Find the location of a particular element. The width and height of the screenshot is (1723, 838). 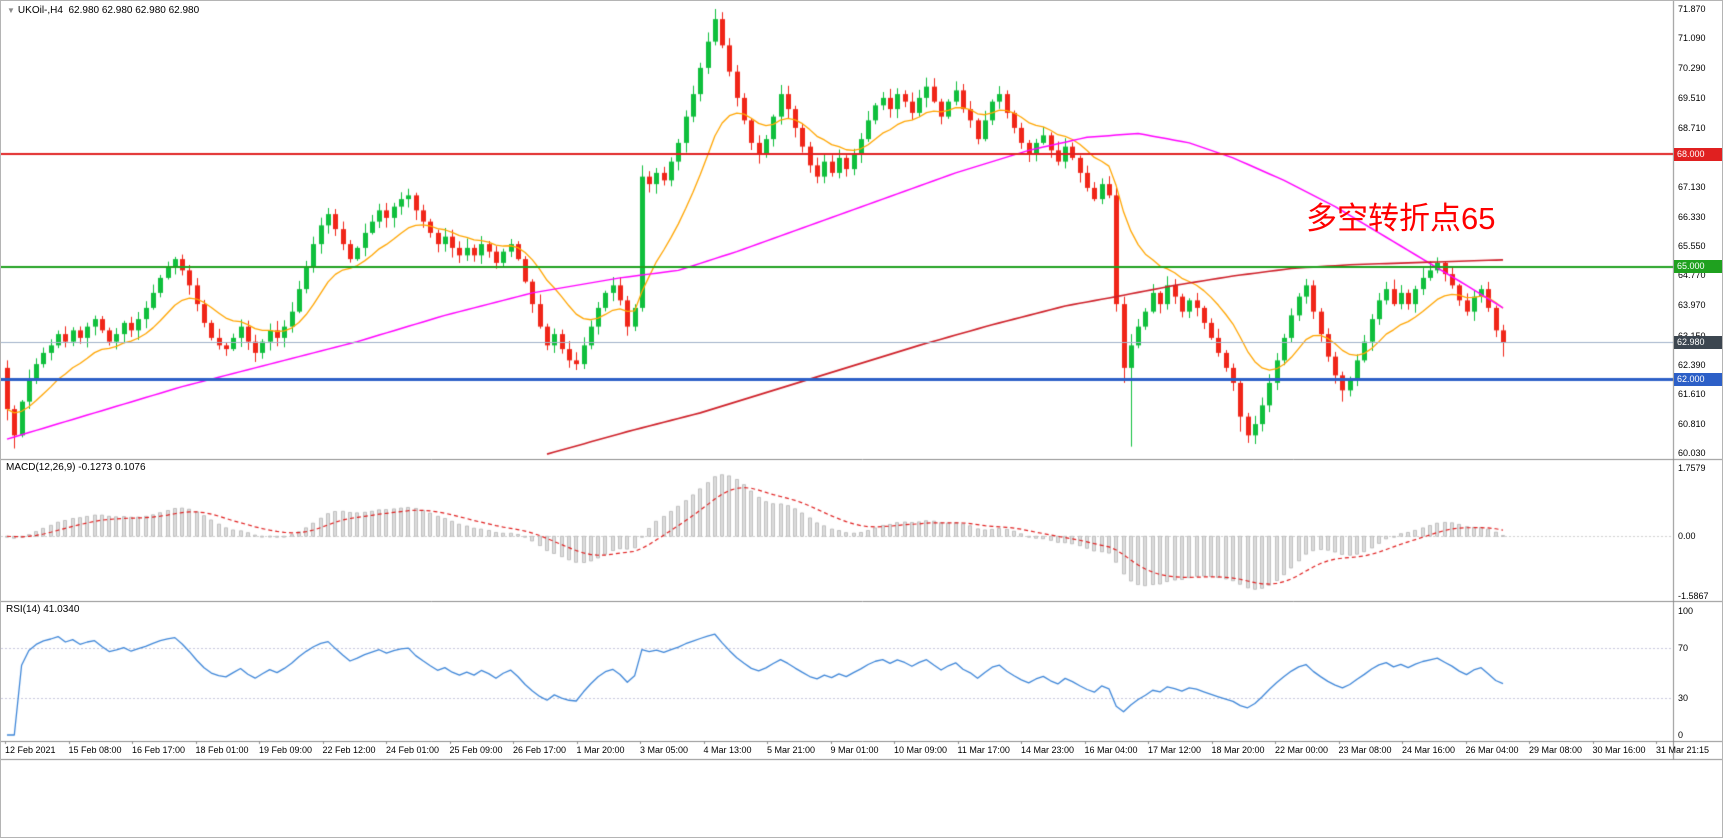

price-axis is located at coordinates (1697, 371).